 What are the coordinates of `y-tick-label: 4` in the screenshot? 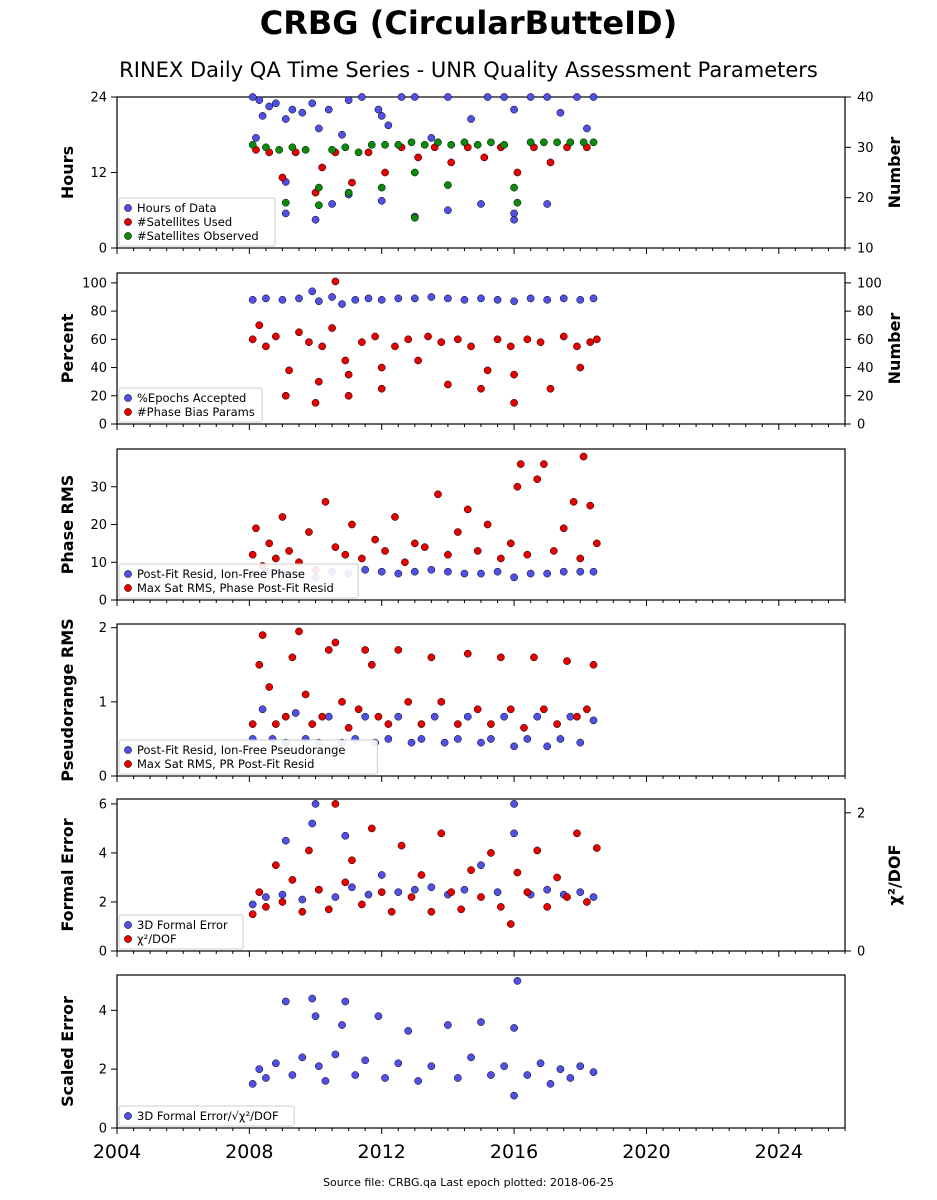 It's located at (103, 1011).